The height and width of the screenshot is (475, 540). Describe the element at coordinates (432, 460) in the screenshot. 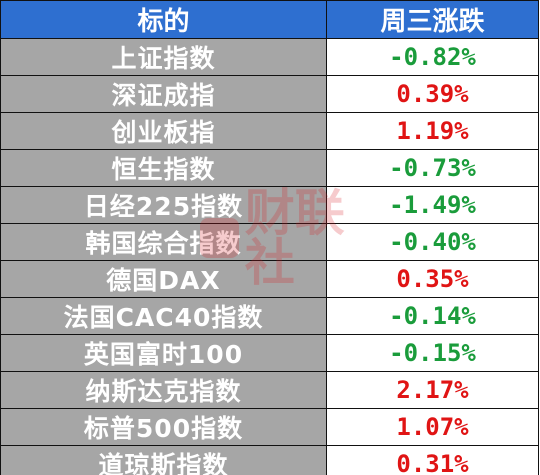

I see `index-change: 0.31%` at that location.